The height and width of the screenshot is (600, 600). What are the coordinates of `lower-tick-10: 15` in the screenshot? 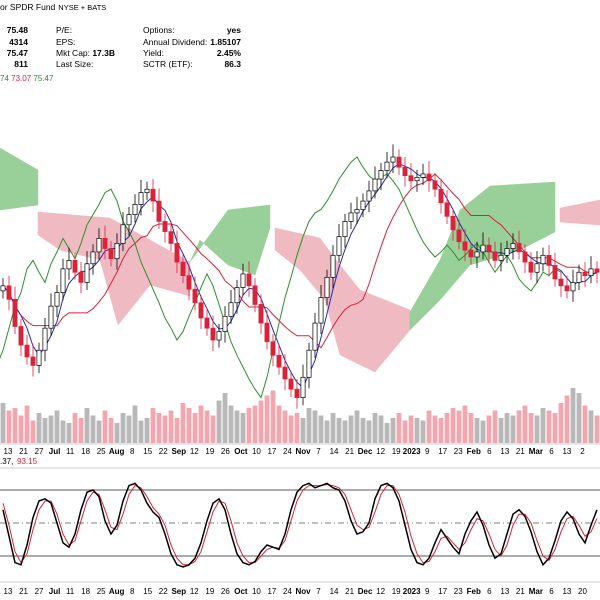 It's located at (147, 591).